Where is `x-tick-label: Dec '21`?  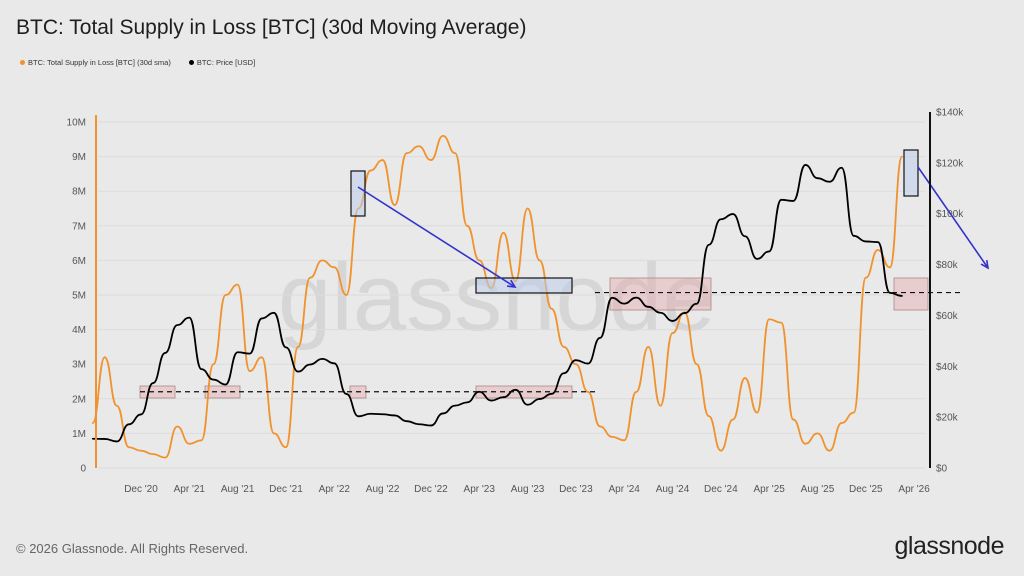
x-tick-label: Dec '21 is located at coordinates (286, 489).